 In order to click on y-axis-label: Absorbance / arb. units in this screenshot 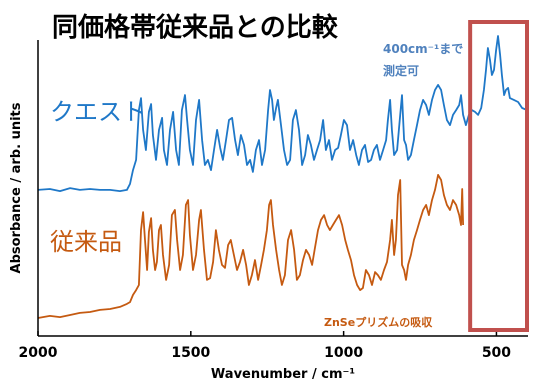, I will do `click(16, 187)`.